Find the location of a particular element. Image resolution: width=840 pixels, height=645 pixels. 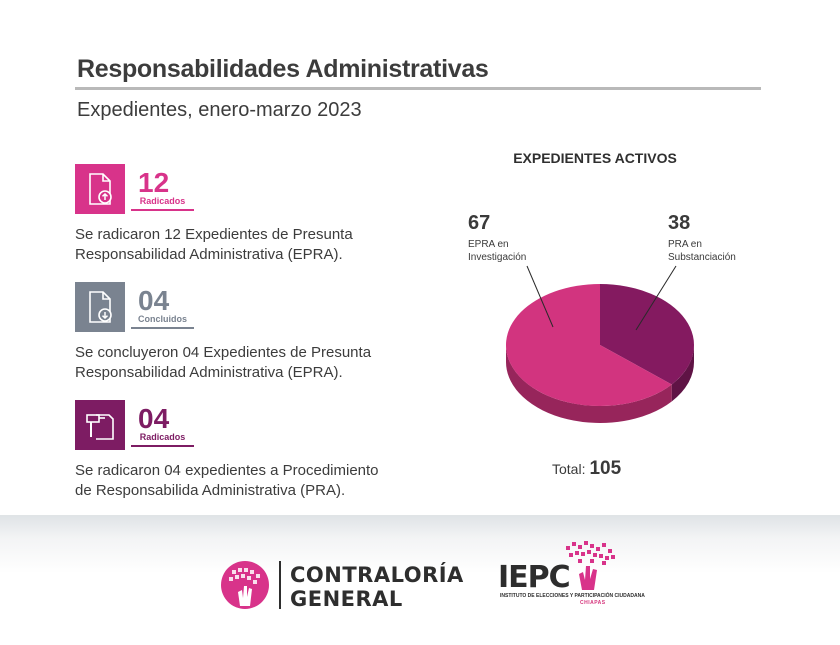

page-subtitle: Expedientes, enero-marzo 2023 is located at coordinates (219, 110).